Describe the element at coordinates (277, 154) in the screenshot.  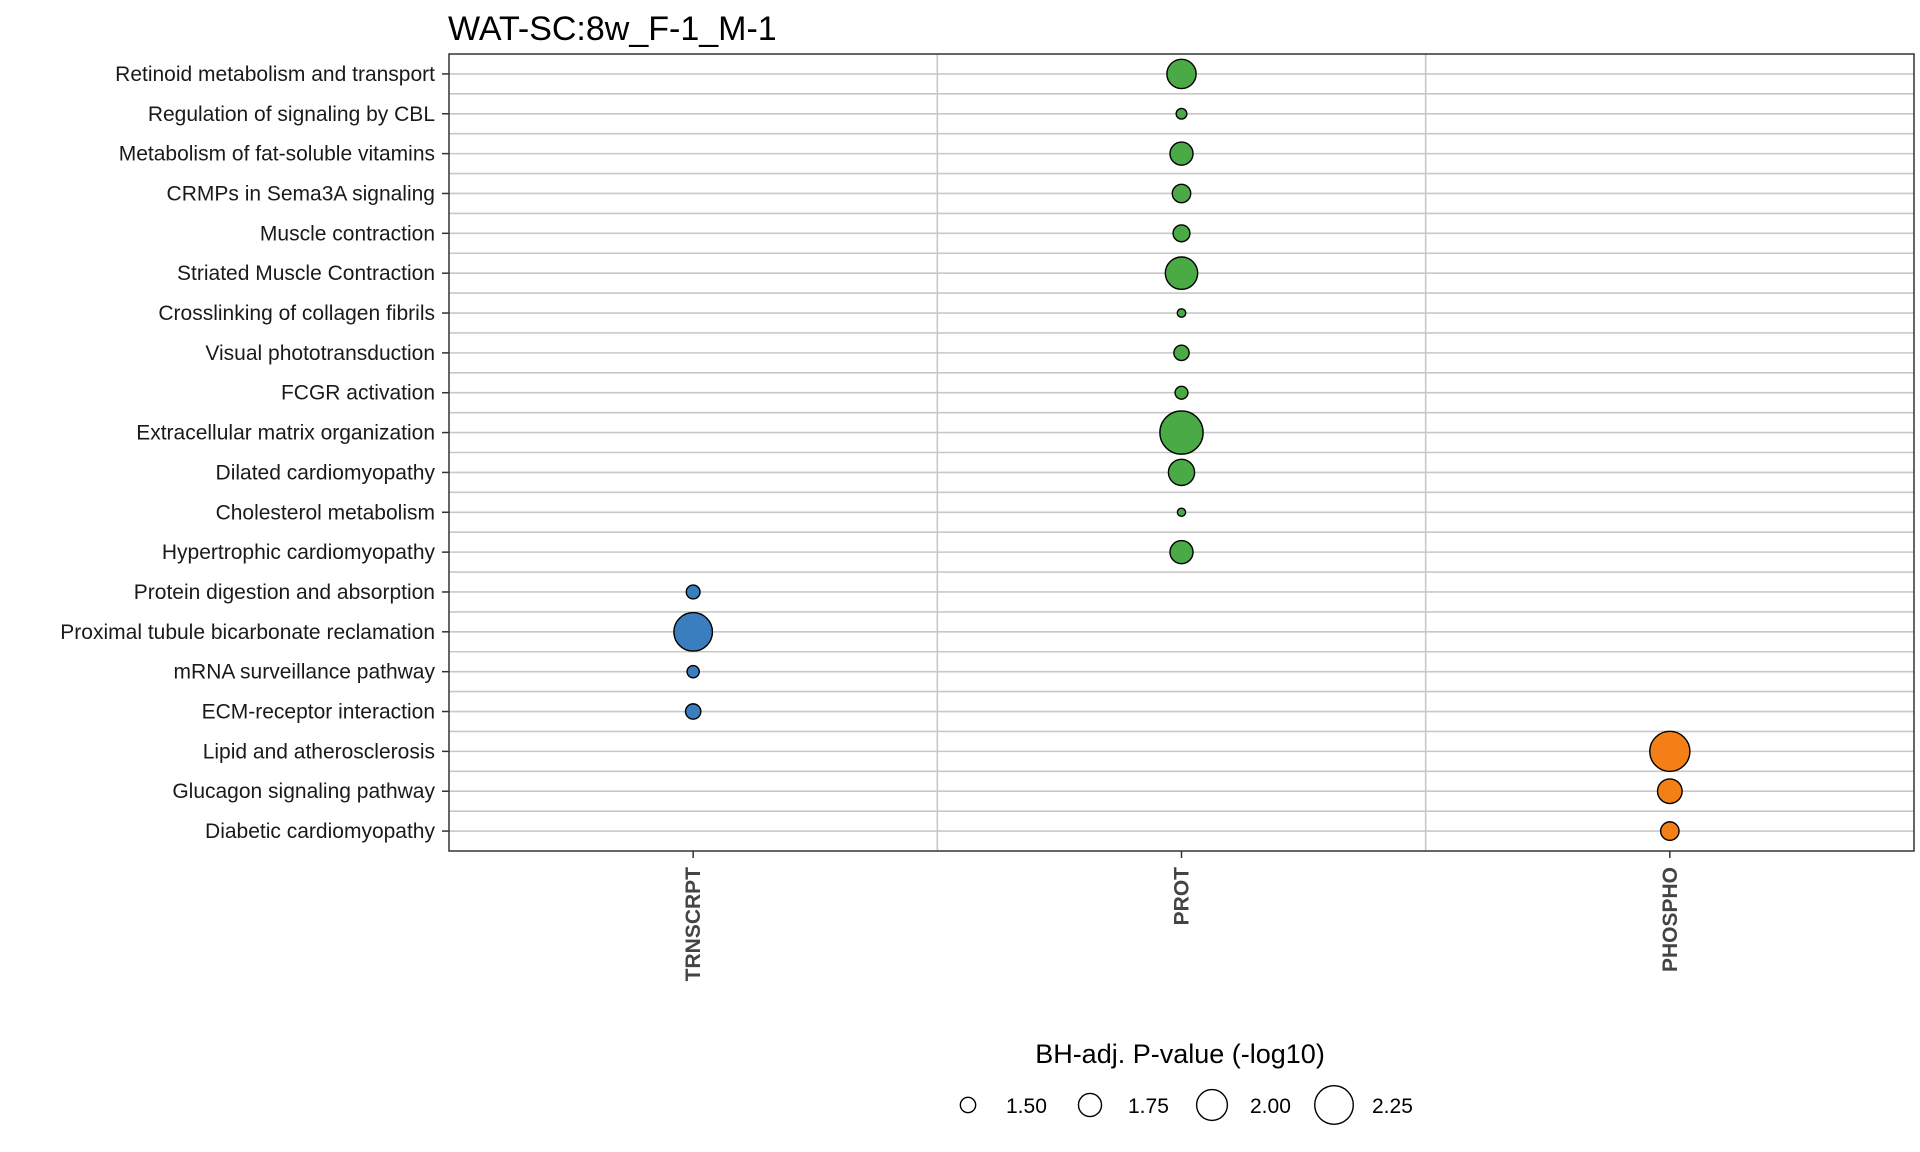
I see `y-tick-label: Metabolism of fat-soluble vitamins` at that location.